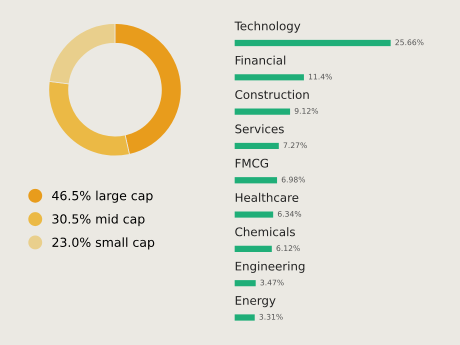  What do you see at coordinates (261, 60) in the screenshot?
I see `y-tick-label: Financial` at bounding box center [261, 60].